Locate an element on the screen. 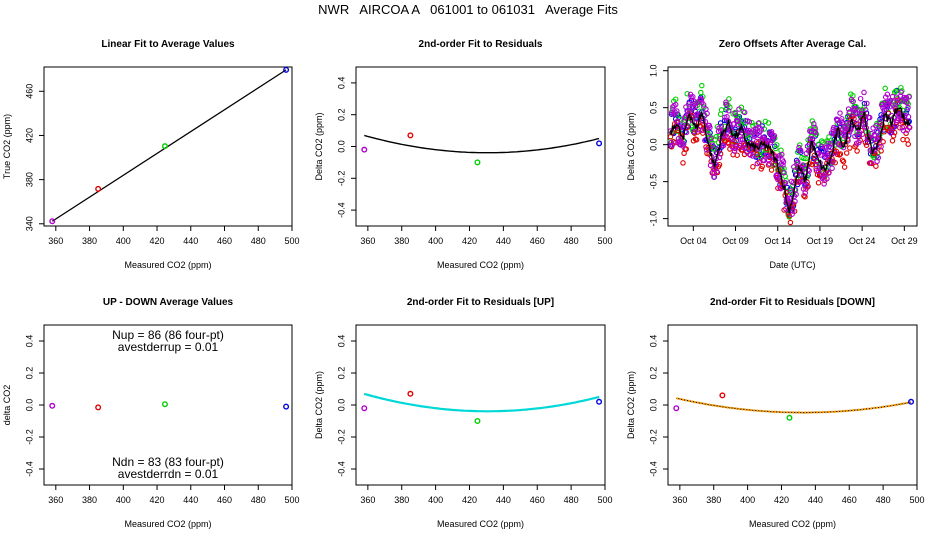  y-axis-label: Delta CO2 (ppm) is located at coordinates (319, 405).